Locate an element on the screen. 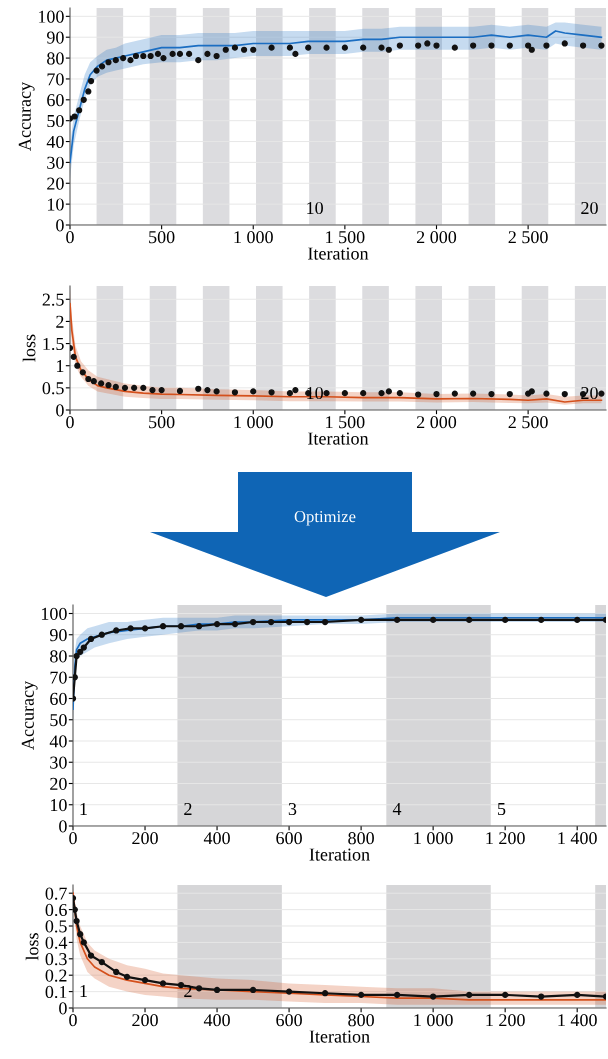  y-tick-label: 100 is located at coordinates (54, 613).